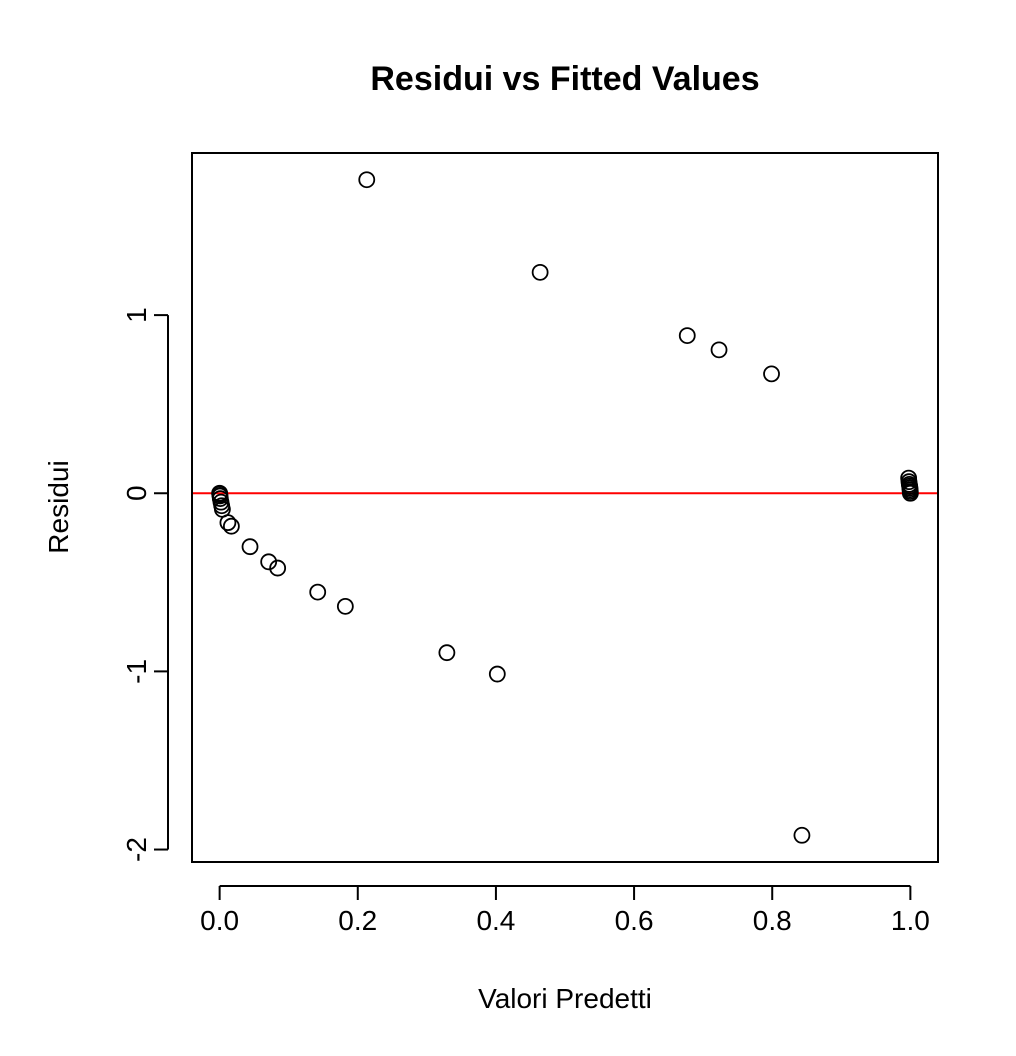 This screenshot has height=1056, width=1016. What do you see at coordinates (357, 920) in the screenshot?
I see `x-tick-label: 0.2` at bounding box center [357, 920].